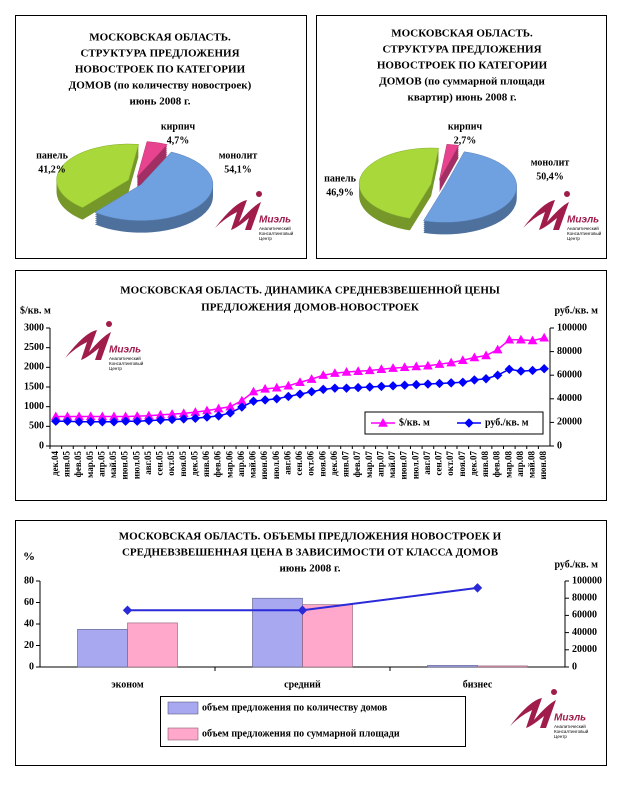 The image size is (623, 788). Describe the element at coordinates (369, 464) in the screenshot. I see `x-tick-label: мар.07` at that location.